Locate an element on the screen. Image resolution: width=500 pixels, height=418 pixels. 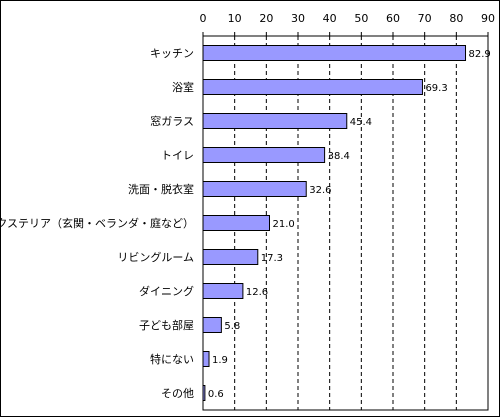
category-label: リビングルーム is located at coordinates (155, 257).